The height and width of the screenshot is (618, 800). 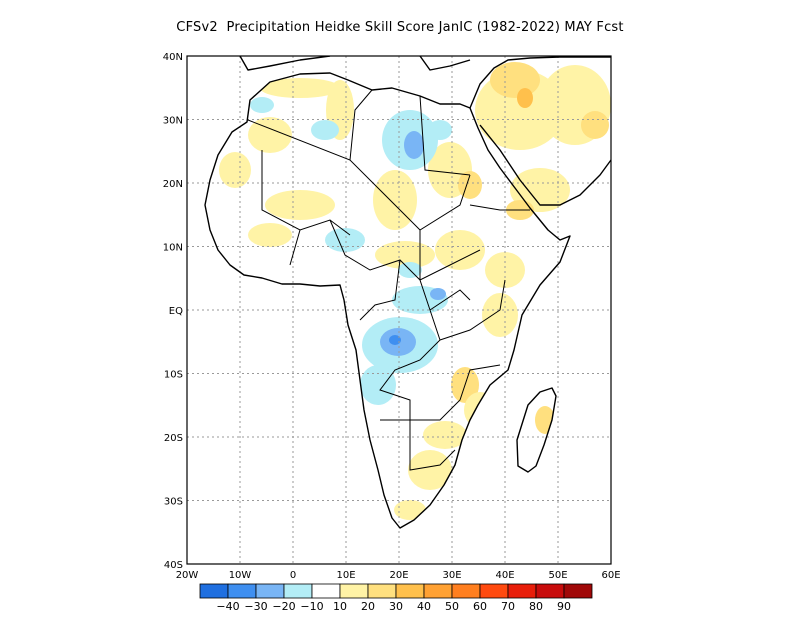 I want to click on lon-tick-label: 10E, so click(x=345, y=575).